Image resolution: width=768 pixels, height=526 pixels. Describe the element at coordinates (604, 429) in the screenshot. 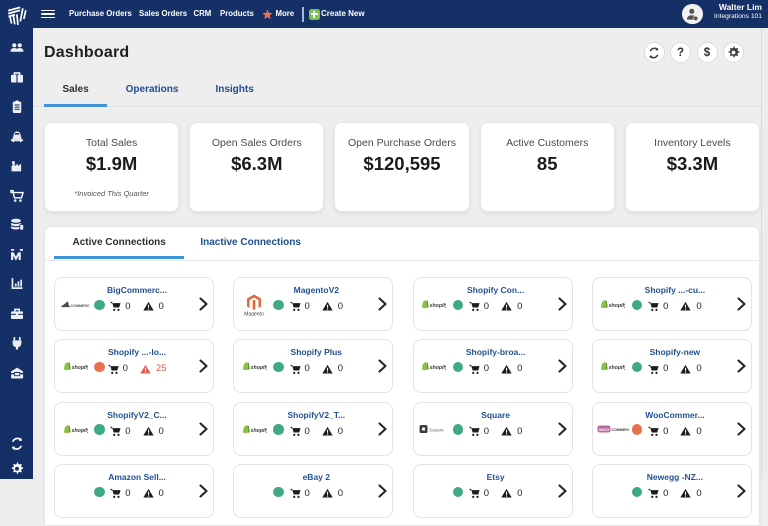

I see `svg-text: WOO` at that location.